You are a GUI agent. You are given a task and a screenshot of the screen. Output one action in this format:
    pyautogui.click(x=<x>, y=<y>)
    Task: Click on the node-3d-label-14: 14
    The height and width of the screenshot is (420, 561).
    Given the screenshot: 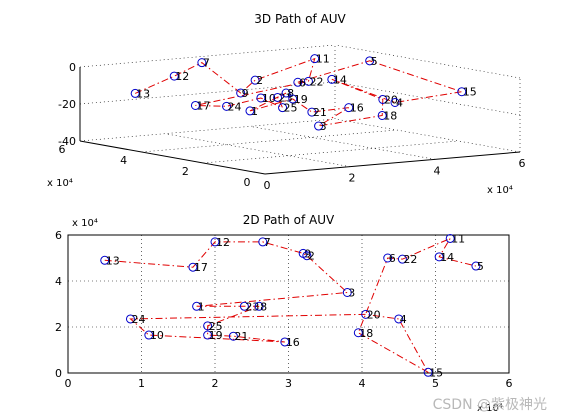 What is the action you would take?
    pyautogui.click(x=340, y=79)
    